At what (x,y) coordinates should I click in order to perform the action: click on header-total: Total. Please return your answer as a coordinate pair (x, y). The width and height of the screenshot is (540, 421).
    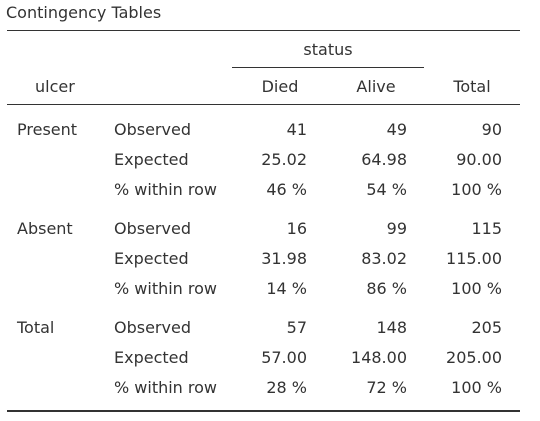
    Looking at the image, I should click on (472, 86).